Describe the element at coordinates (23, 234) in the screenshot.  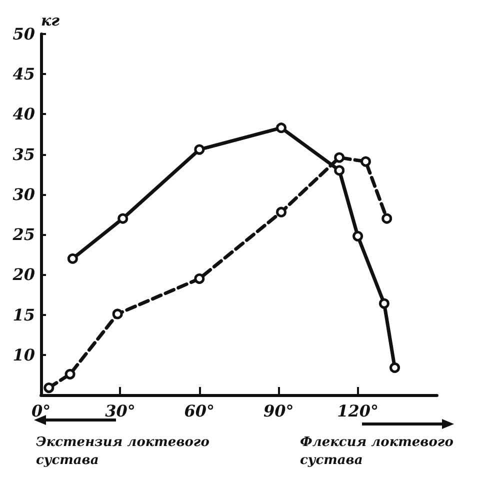
I see `y-tick-label: 25` at that location.